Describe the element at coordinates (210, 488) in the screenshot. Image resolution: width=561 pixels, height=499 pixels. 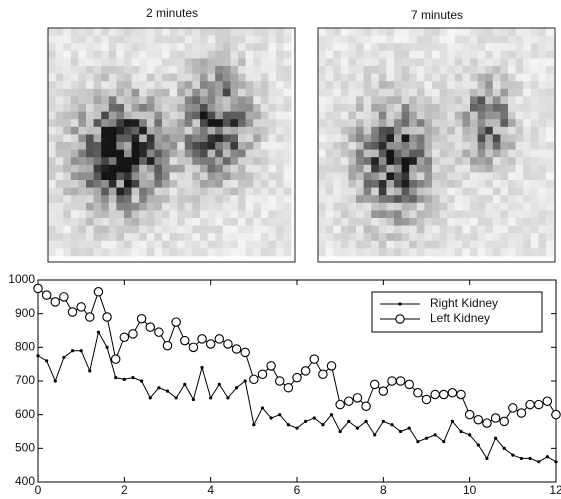
I see `x-tick-label: 4` at that location.